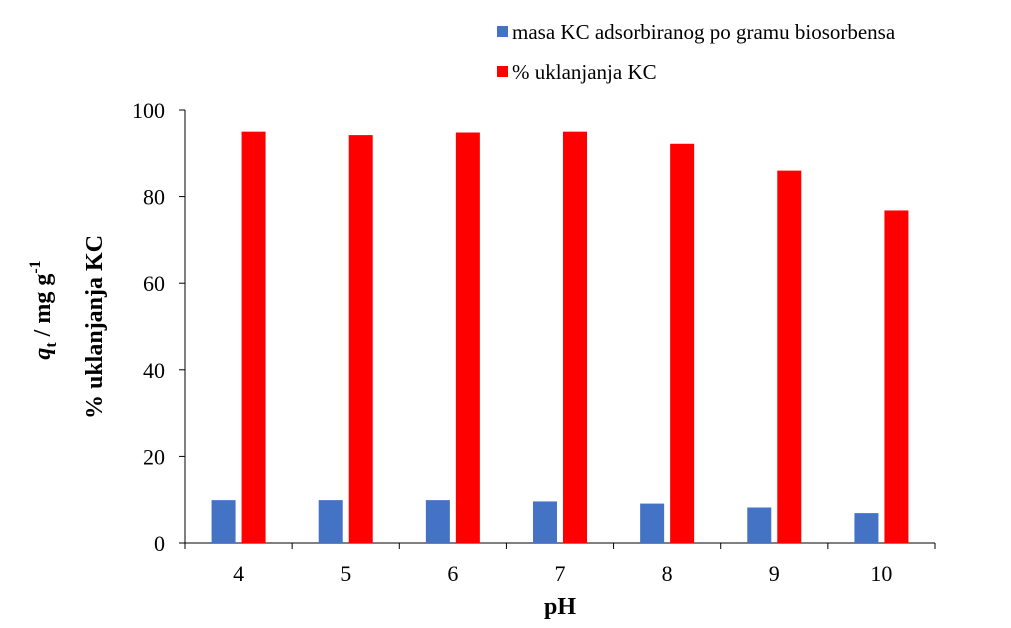 This screenshot has width=1011, height=628. I want to click on y-tick-label: 20, so click(154, 456).